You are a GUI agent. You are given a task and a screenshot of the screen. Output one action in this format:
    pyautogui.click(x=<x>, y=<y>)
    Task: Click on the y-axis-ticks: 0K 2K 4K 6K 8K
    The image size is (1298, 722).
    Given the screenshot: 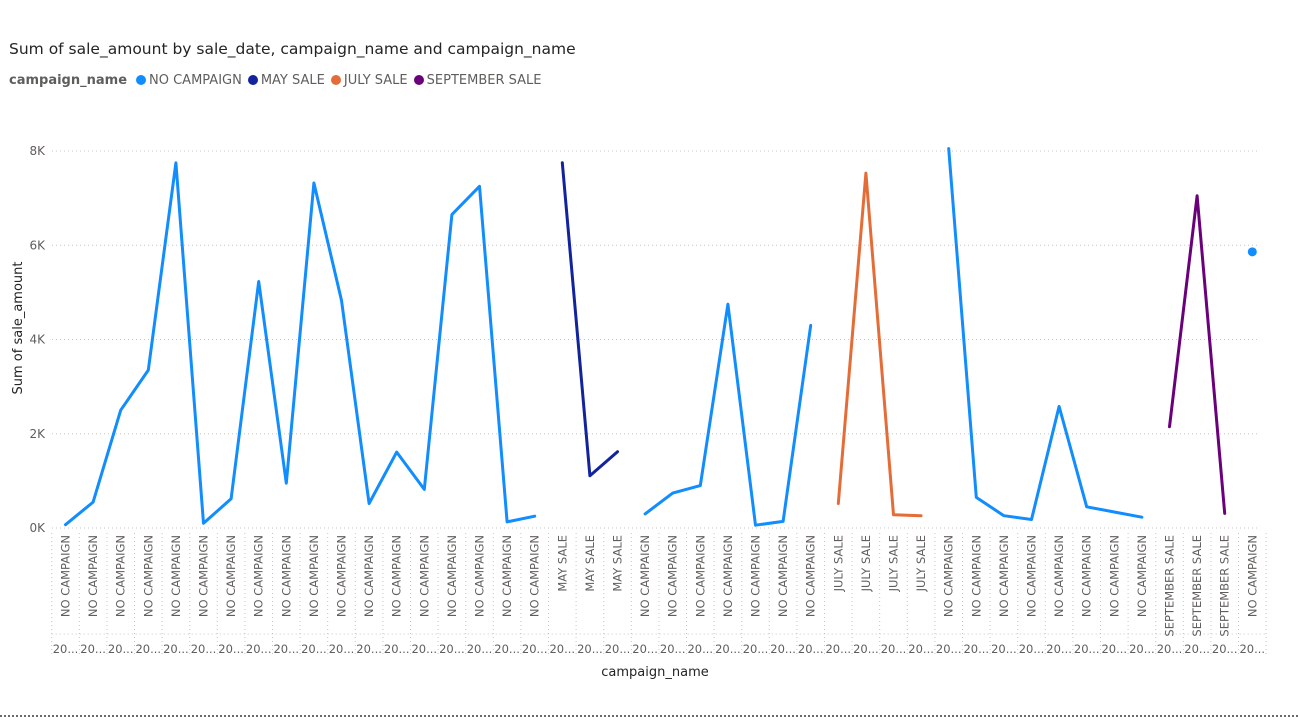 What is the action you would take?
    pyautogui.click(x=37, y=339)
    